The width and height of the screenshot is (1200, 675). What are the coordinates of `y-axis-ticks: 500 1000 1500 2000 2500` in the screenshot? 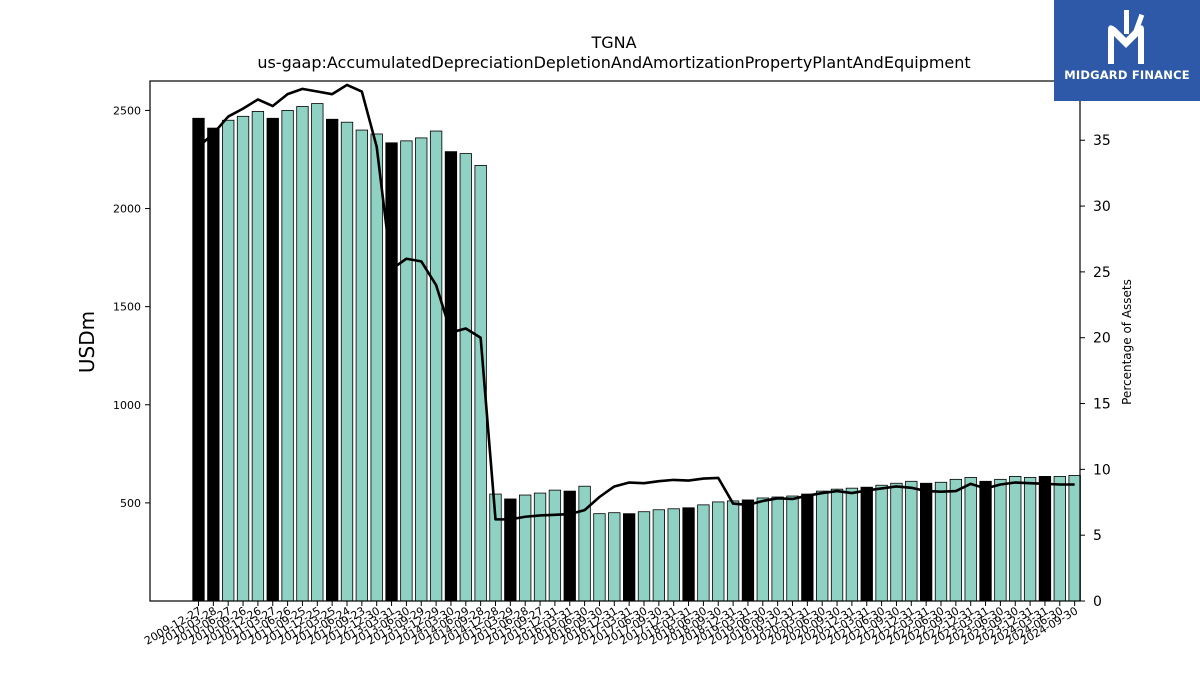 It's located at (131, 307).